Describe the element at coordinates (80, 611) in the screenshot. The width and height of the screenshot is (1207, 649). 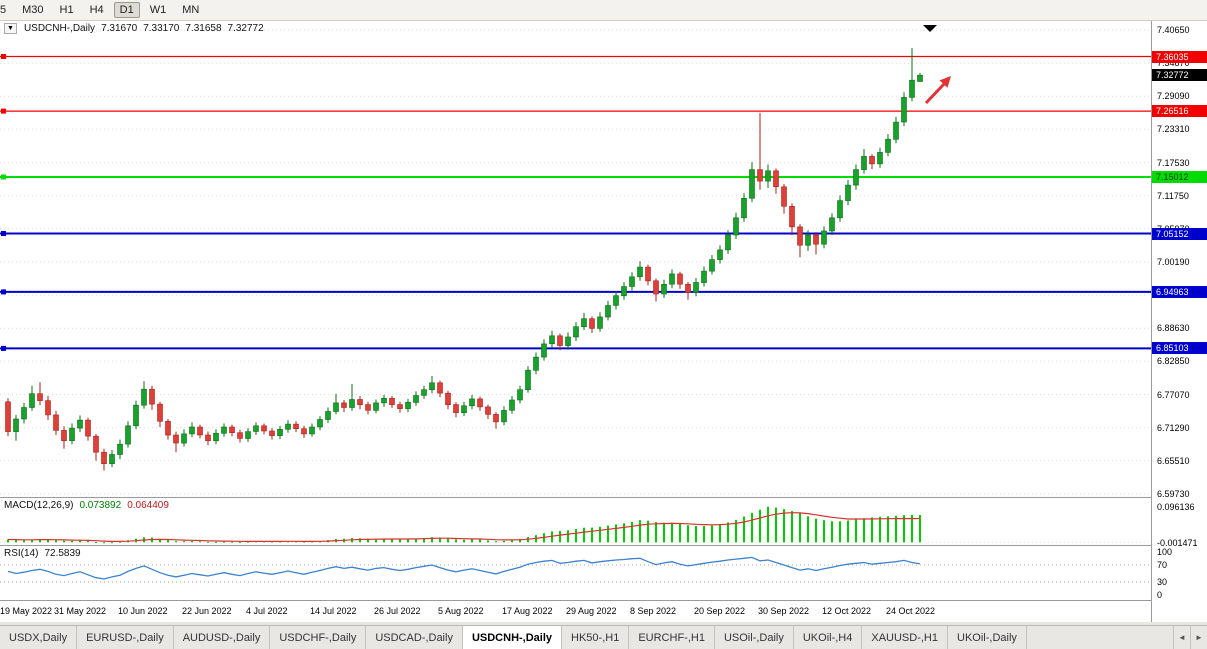
I see `x-axis-label: 31 May 2022` at that location.